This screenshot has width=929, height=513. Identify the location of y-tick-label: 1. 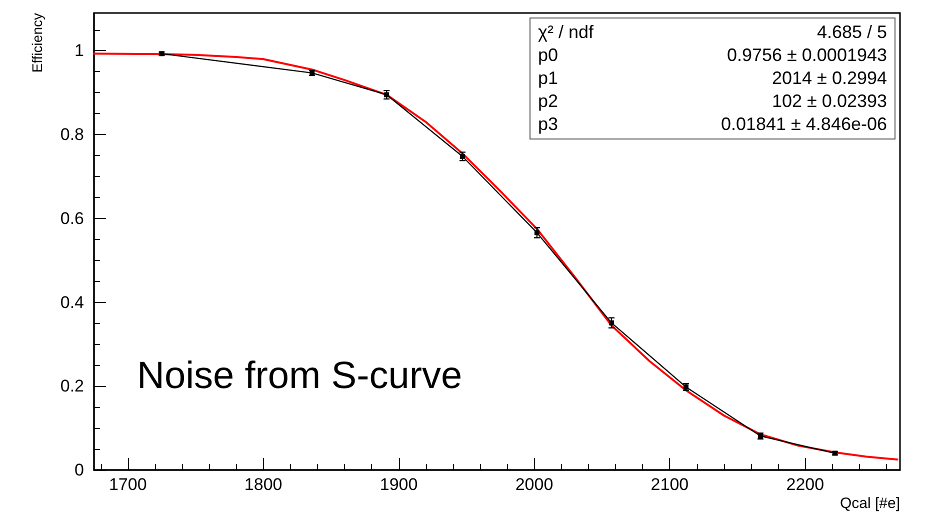
(79, 50).